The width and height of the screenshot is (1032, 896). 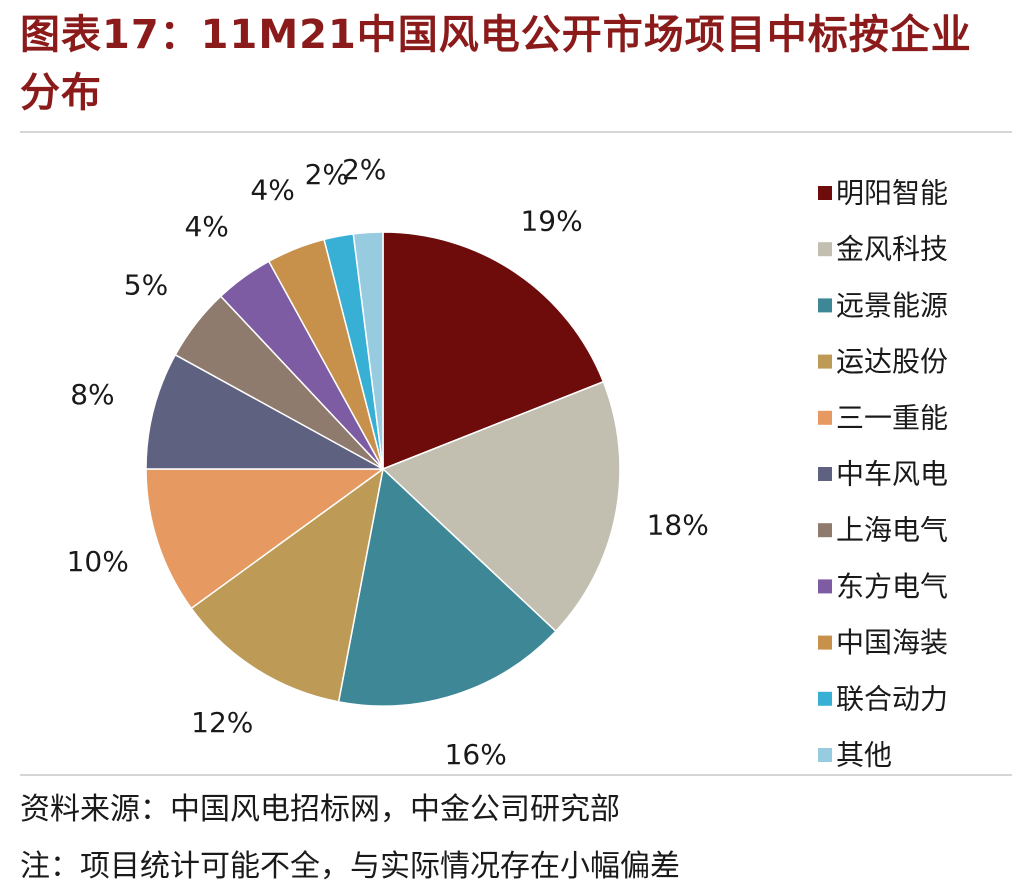 What do you see at coordinates (551, 220) in the screenshot?
I see `data-label-slice-1: 19%` at bounding box center [551, 220].